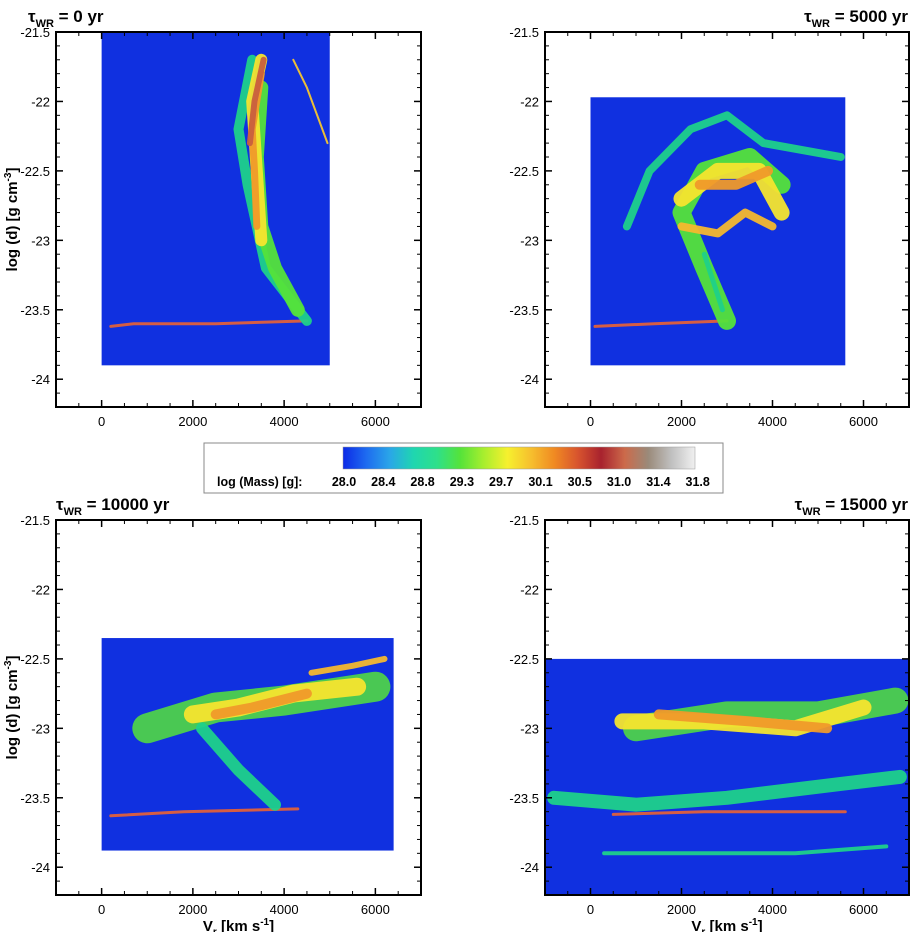  What do you see at coordinates (658, 482) in the screenshot?
I see `colorbar-tick-label: 31.4` at bounding box center [658, 482].